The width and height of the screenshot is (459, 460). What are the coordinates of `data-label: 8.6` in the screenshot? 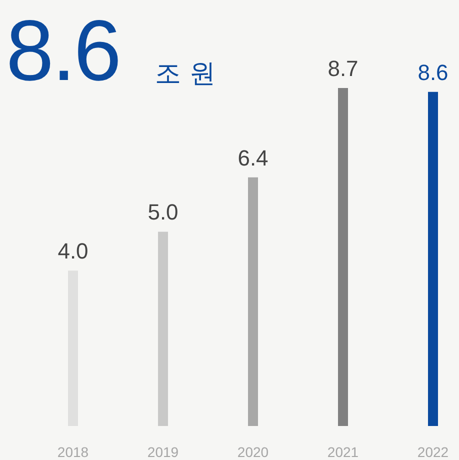 It's located at (433, 72).